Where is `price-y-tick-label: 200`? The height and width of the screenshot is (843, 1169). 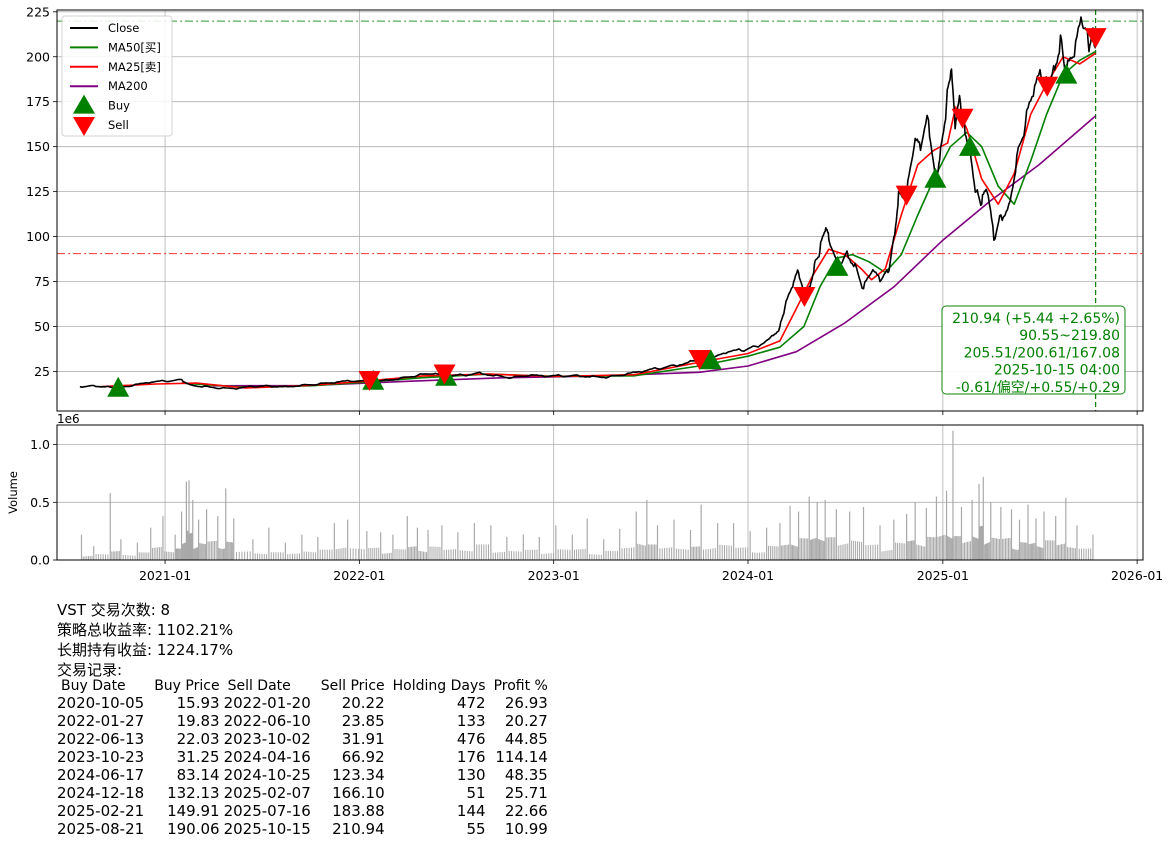
price-y-tick-label: 200 is located at coordinates (38, 56).